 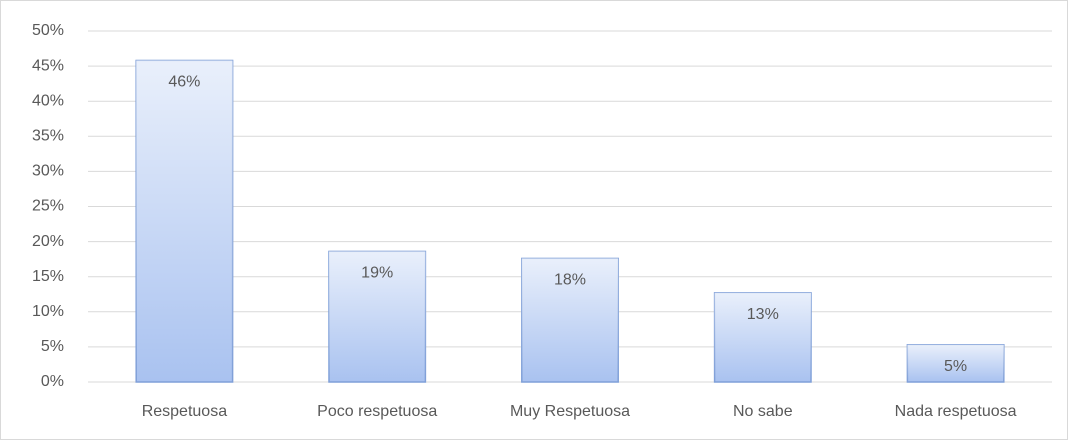 What do you see at coordinates (184, 82) in the screenshot?
I see `value-label: 46%` at bounding box center [184, 82].